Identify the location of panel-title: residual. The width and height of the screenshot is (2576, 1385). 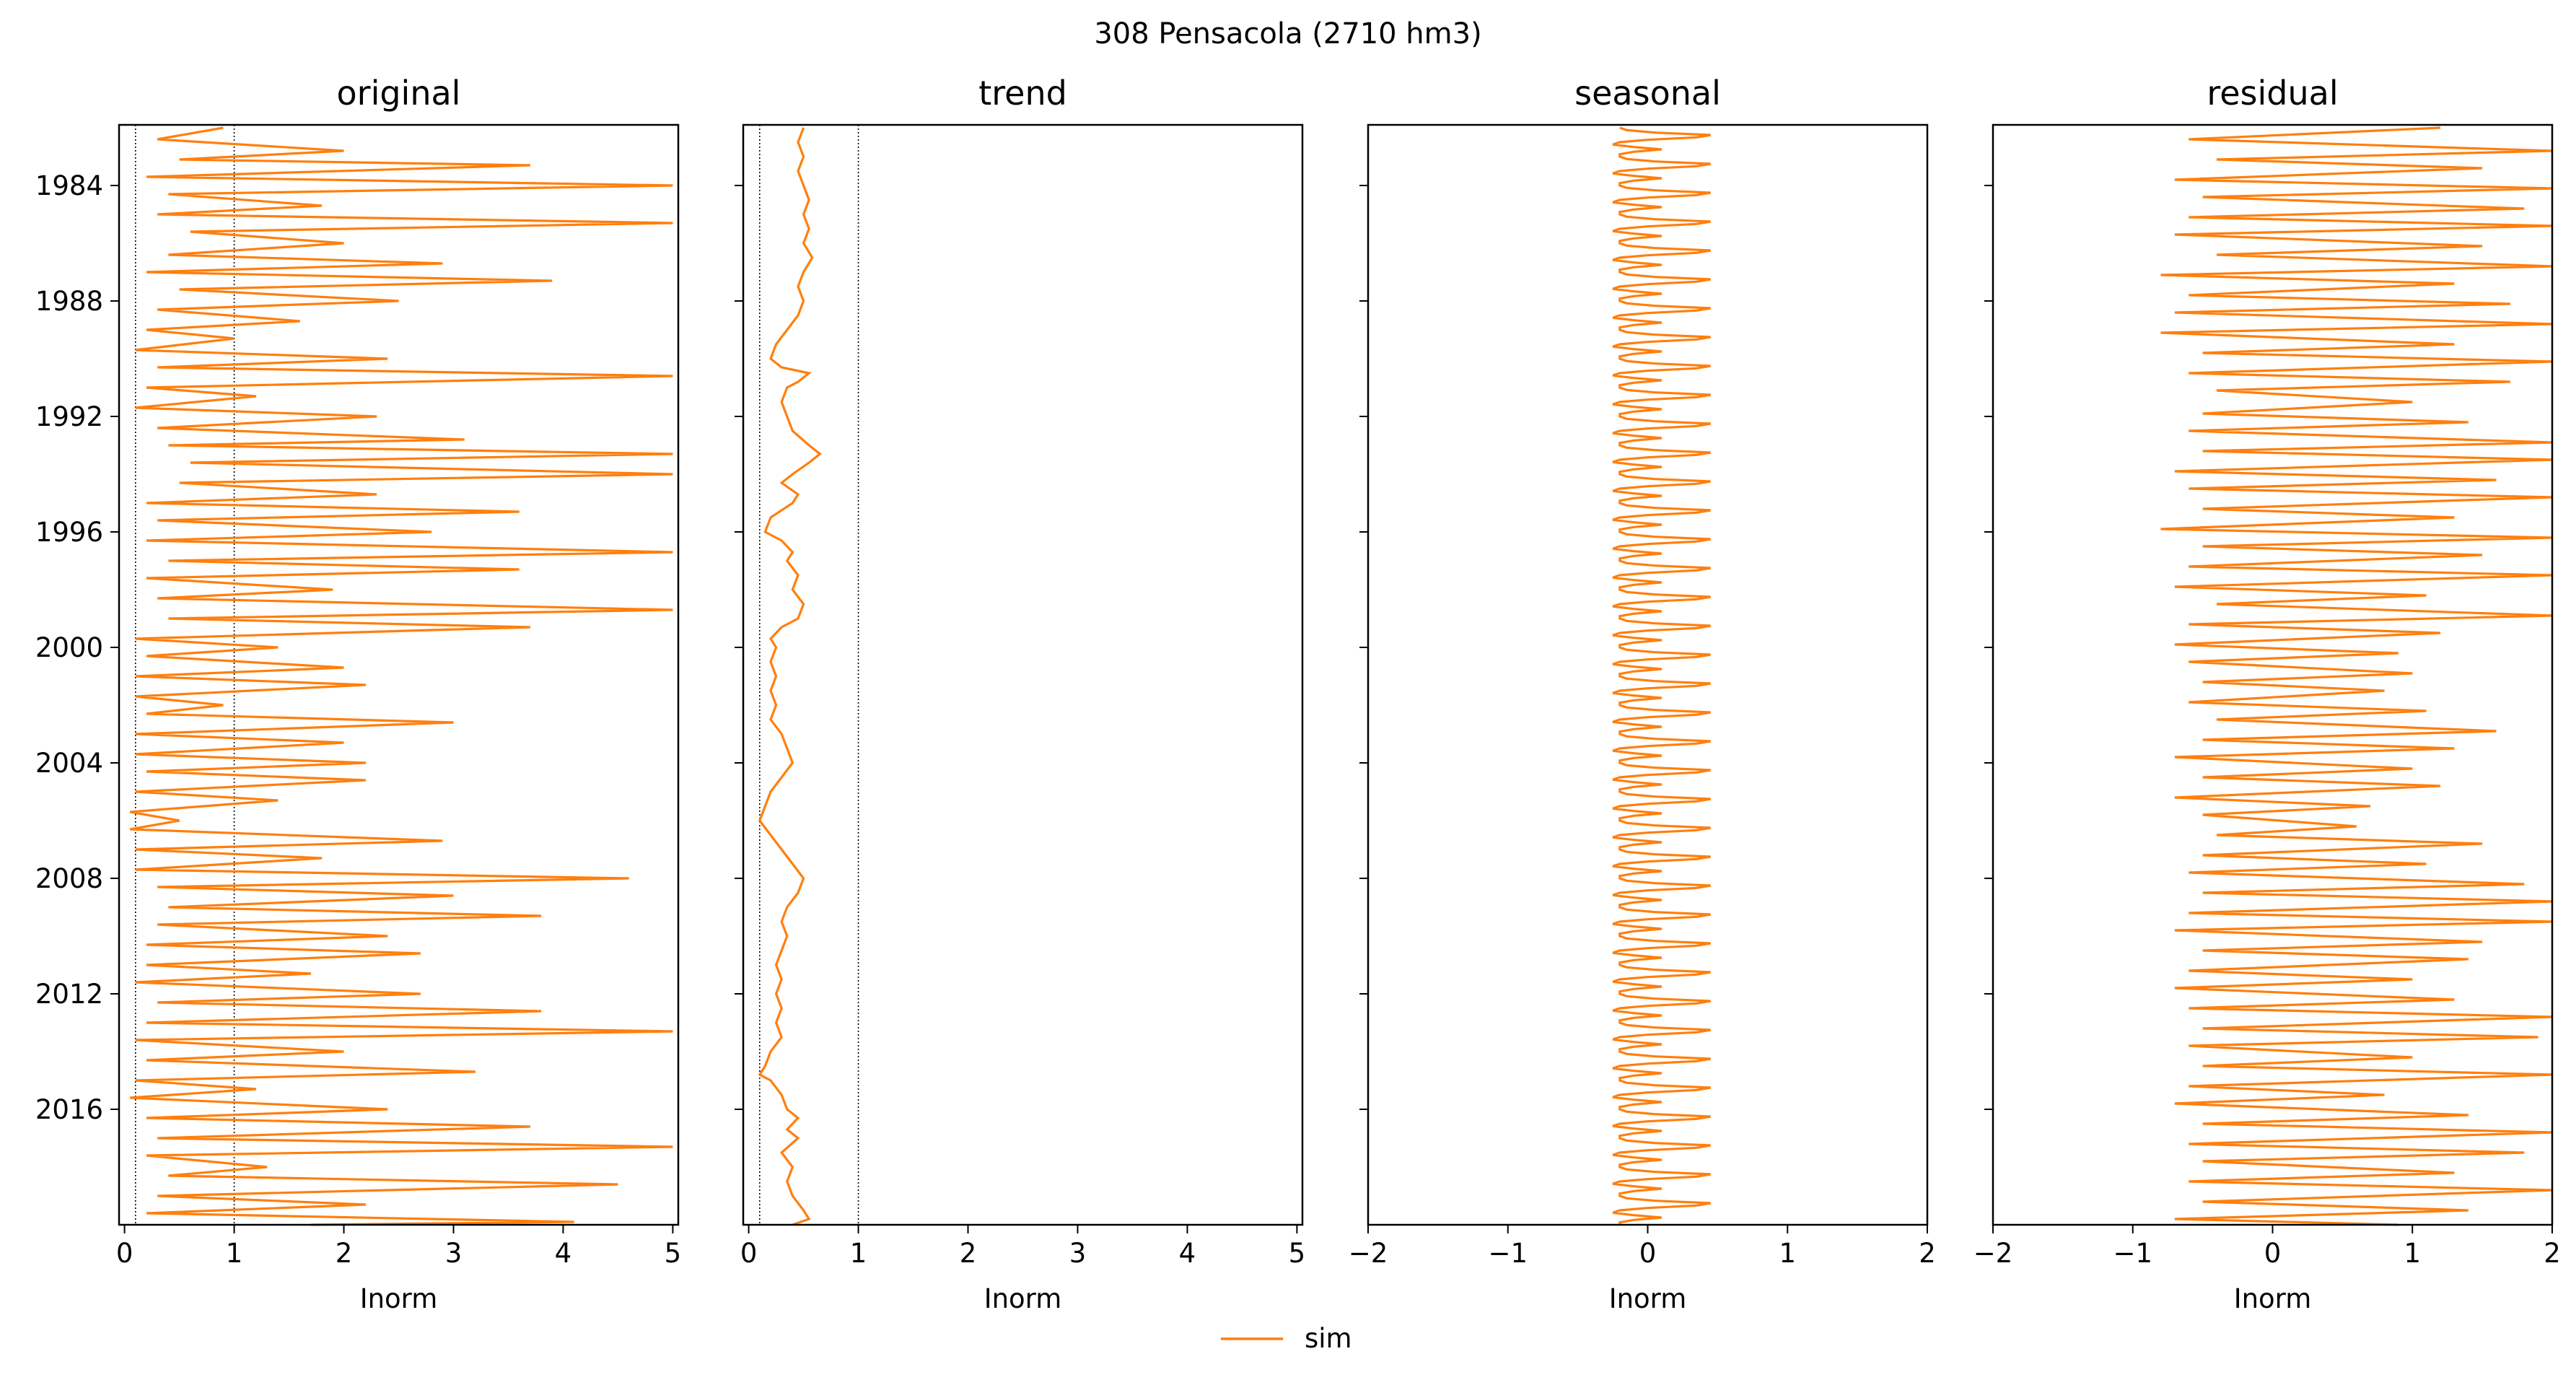
(2272, 93).